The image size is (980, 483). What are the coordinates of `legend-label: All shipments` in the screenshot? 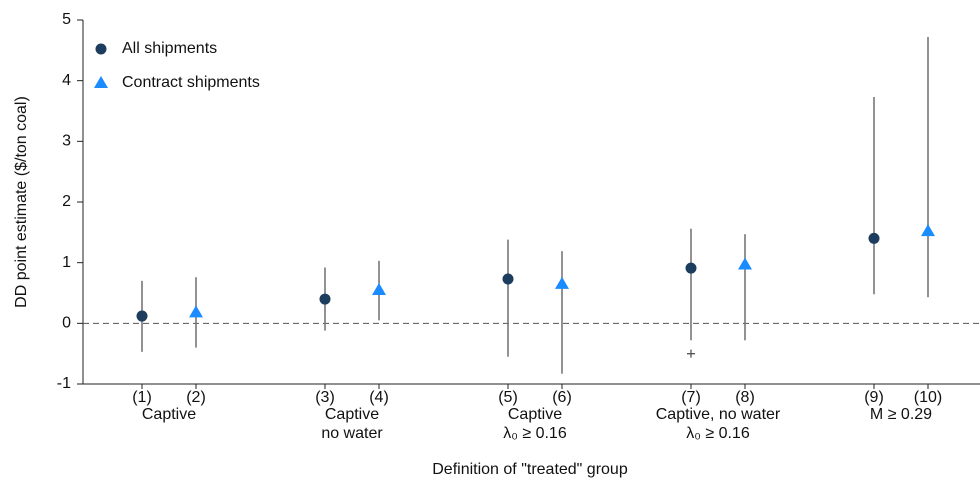 It's located at (169, 48).